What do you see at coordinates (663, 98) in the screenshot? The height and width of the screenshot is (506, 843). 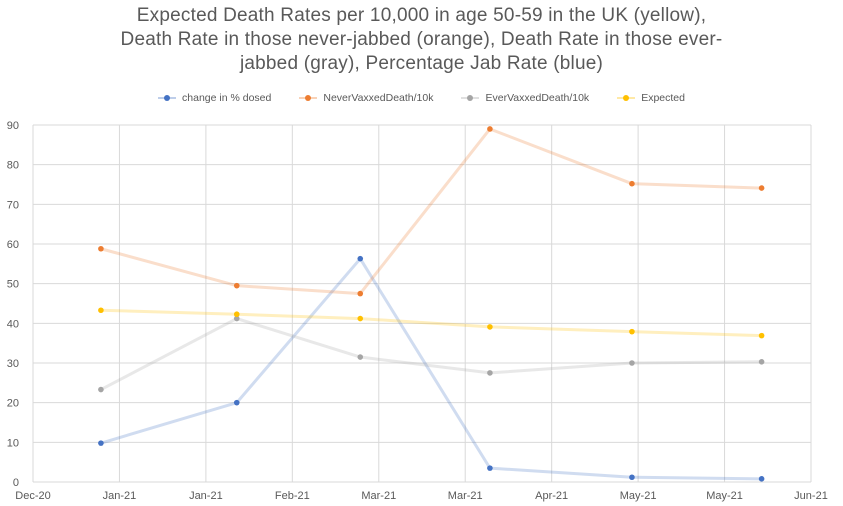 I see `legend-label-expected: Expected` at bounding box center [663, 98].